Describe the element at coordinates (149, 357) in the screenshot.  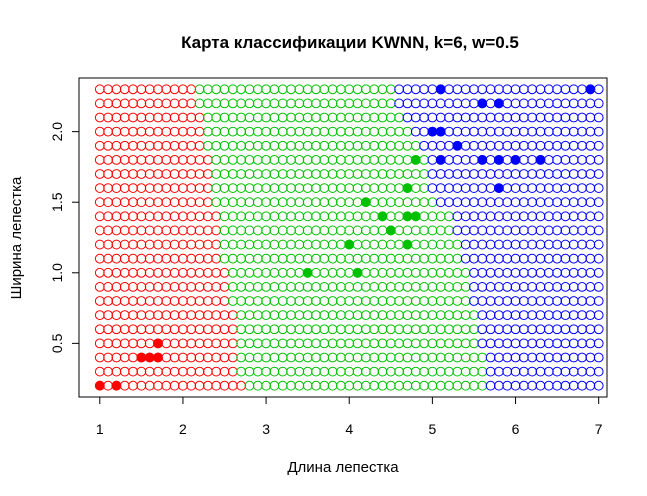
I see `training-point-setosa` at that location.